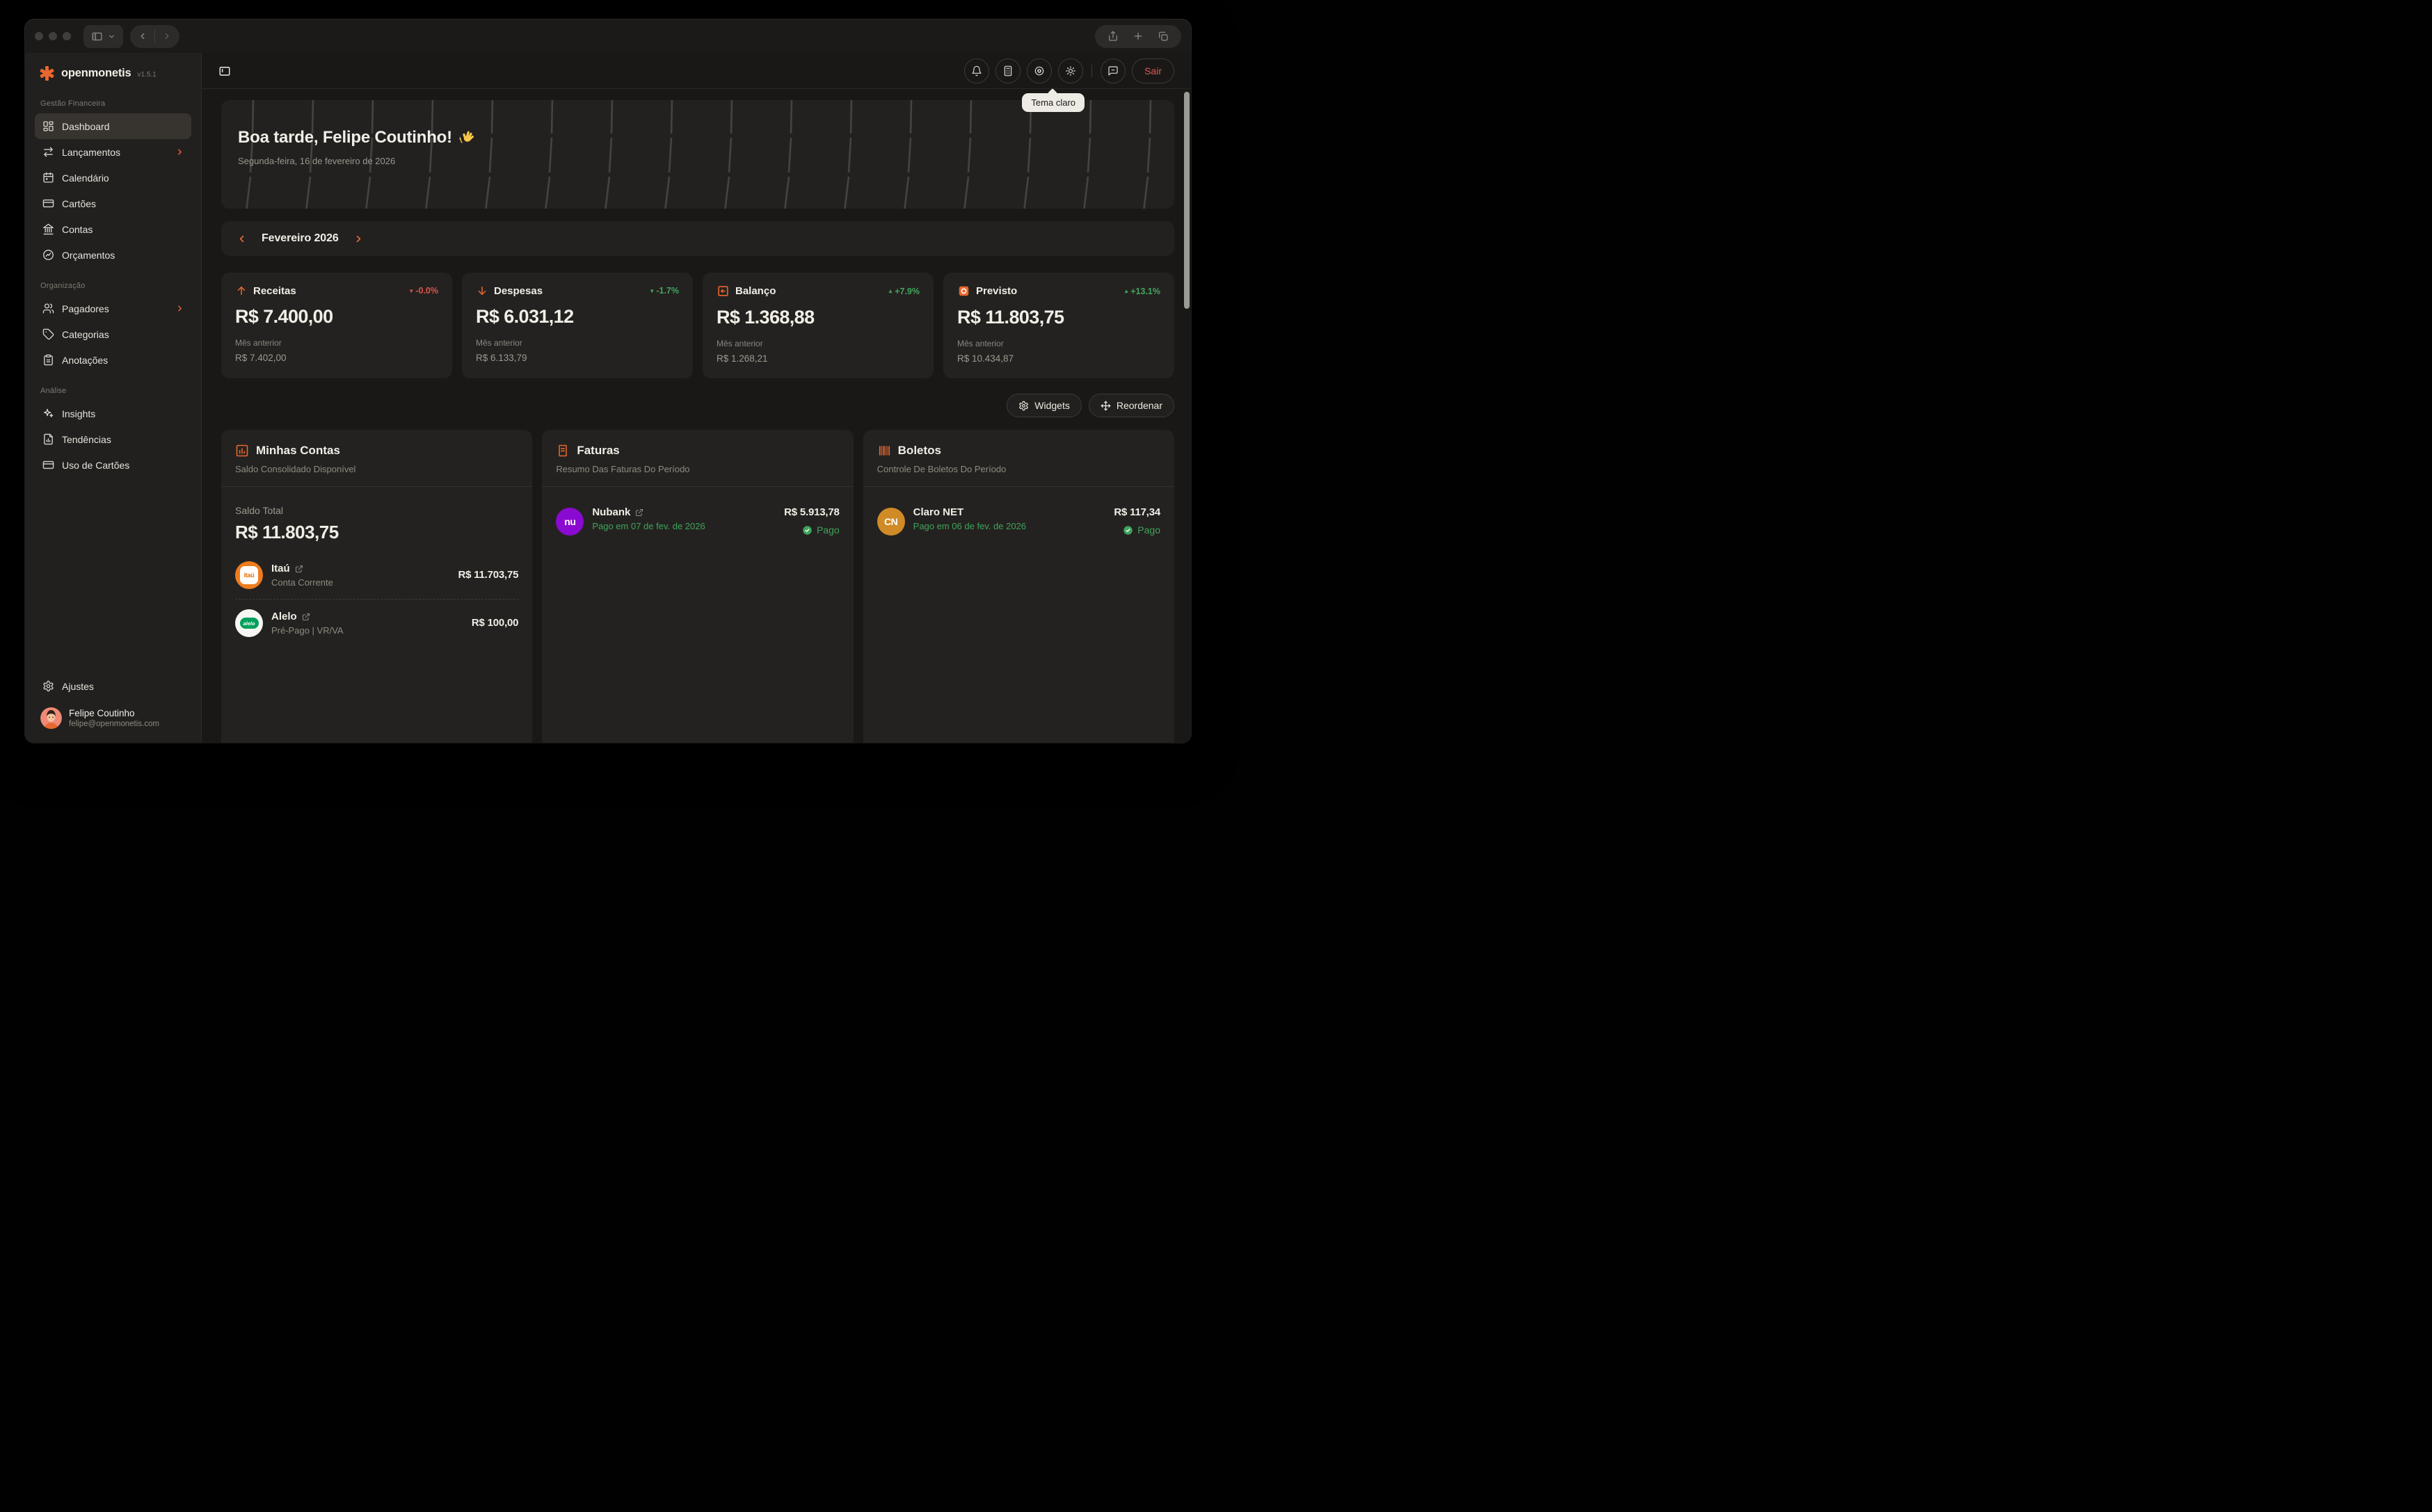 Image resolution: width=2432 pixels, height=1512 pixels. I want to click on stat-prev-value: R$ 1.268,21, so click(742, 358).